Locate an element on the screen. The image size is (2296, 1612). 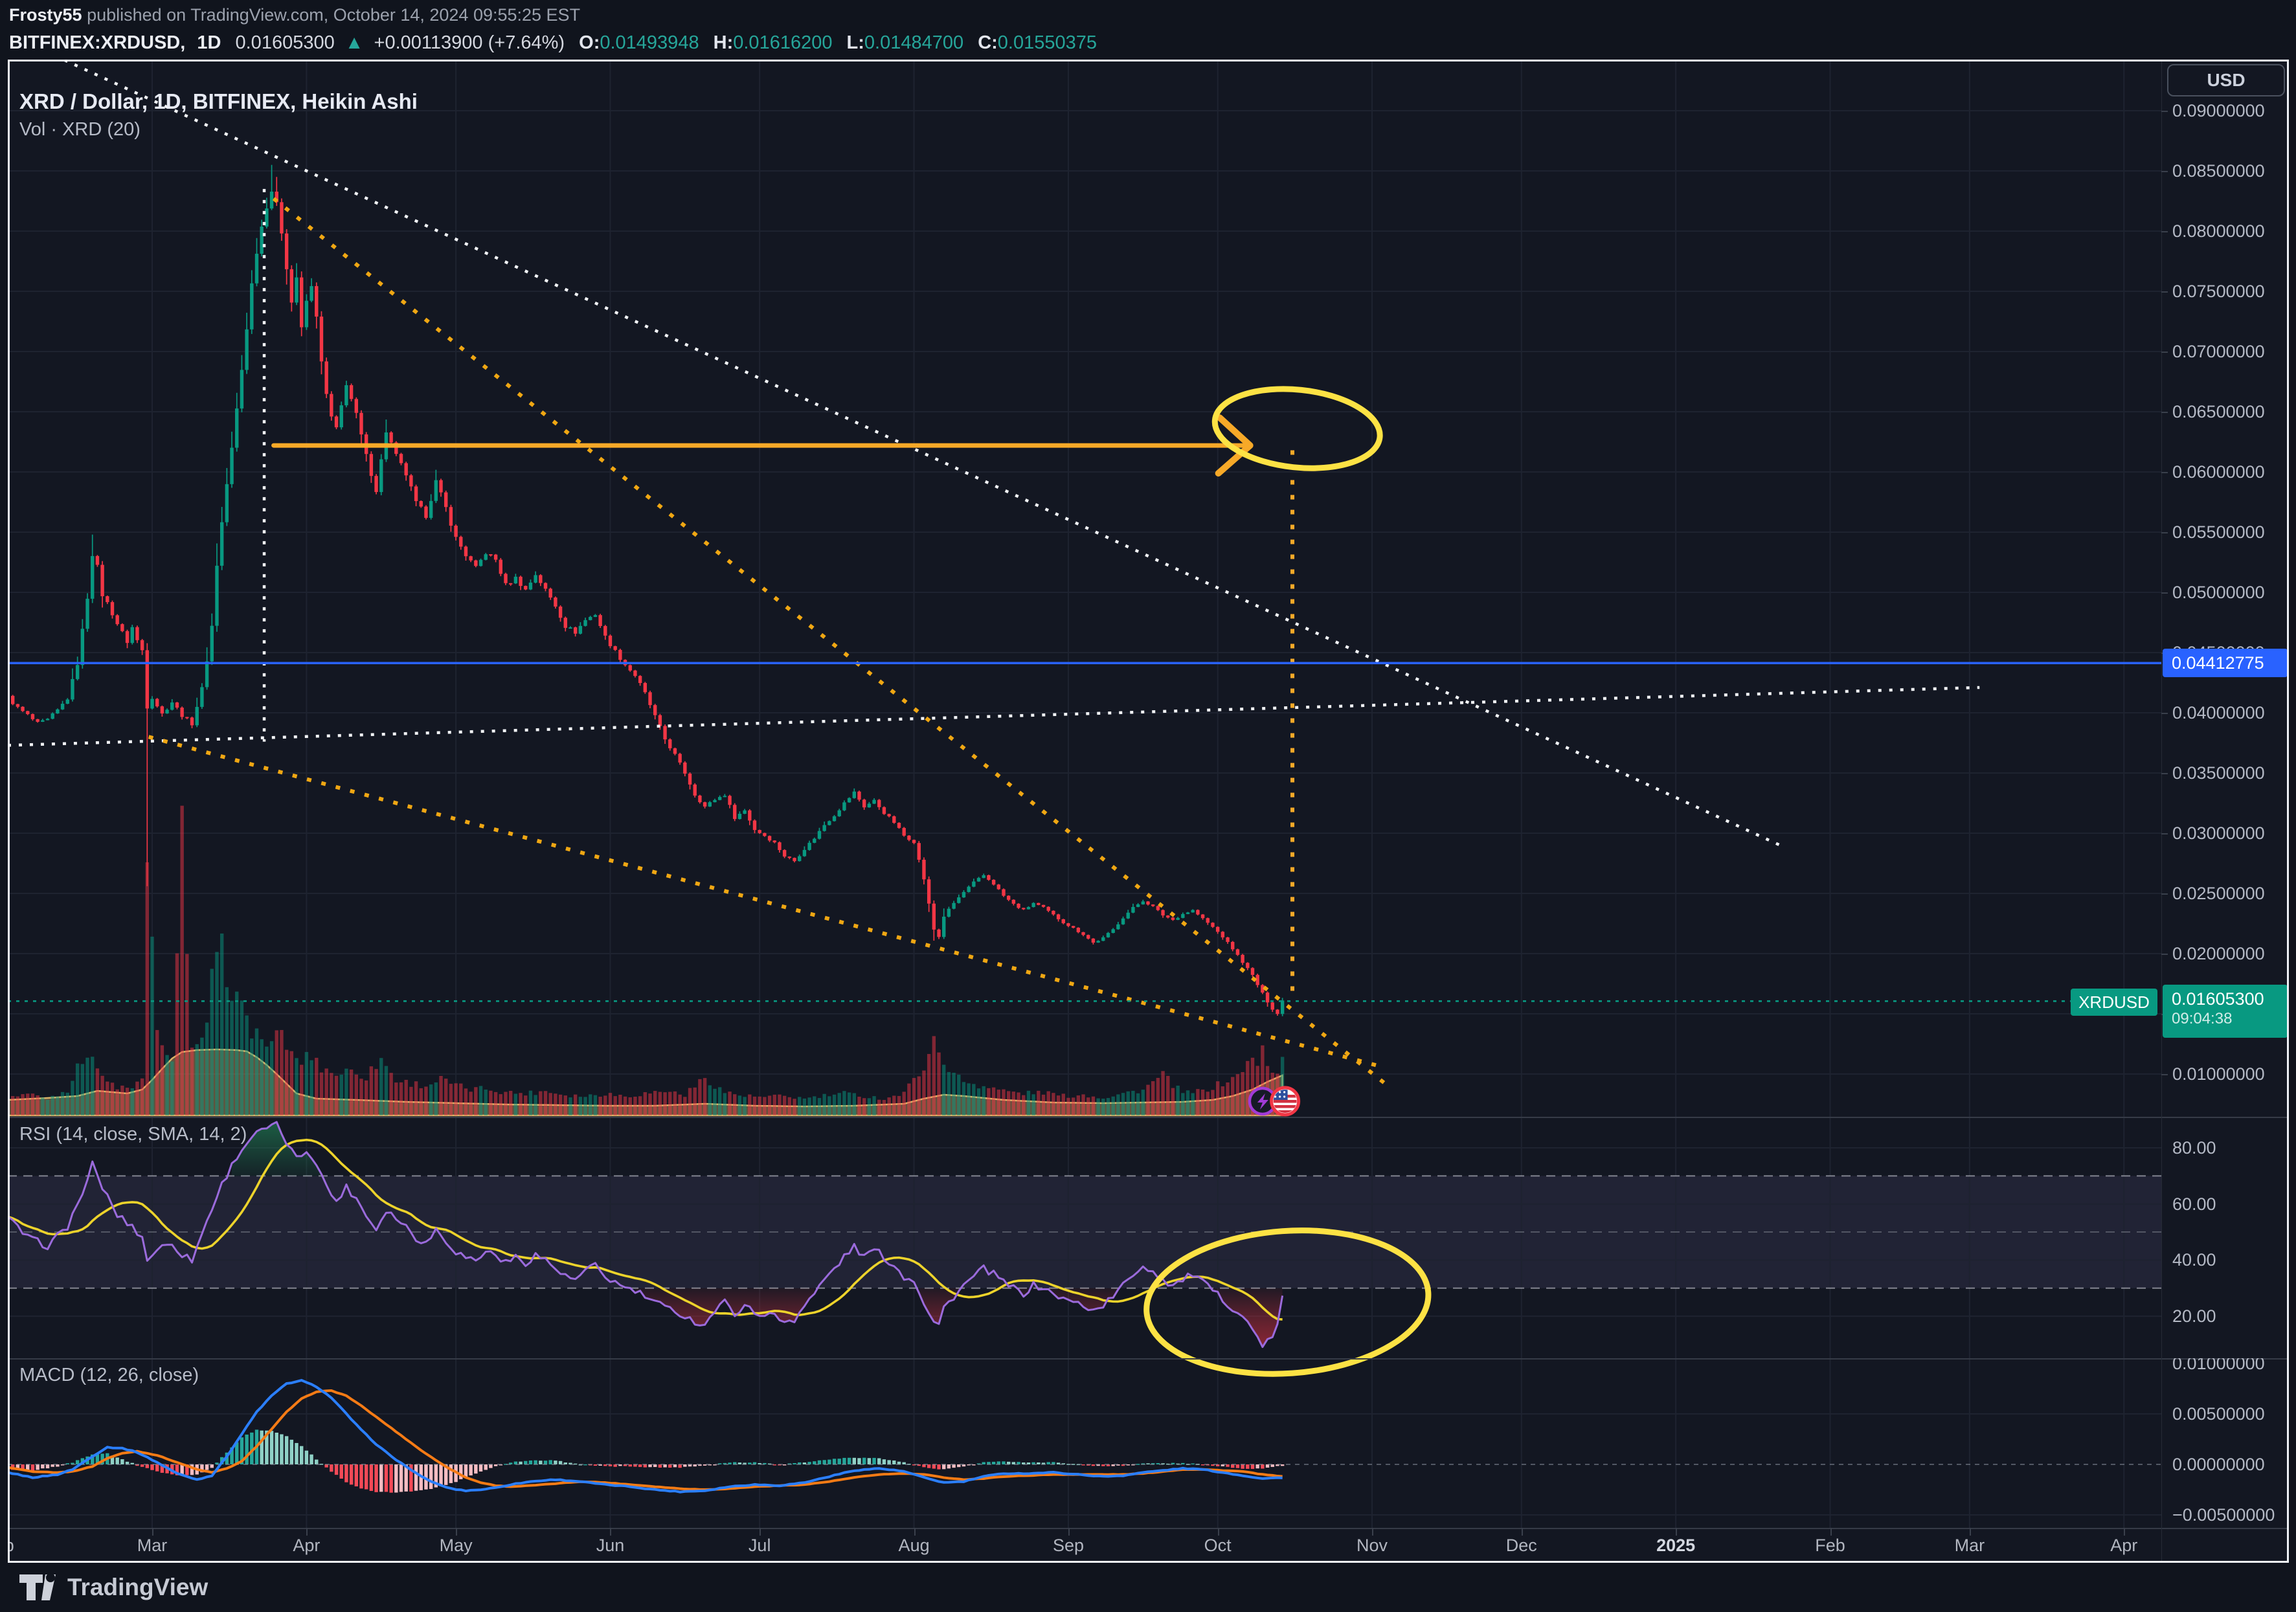
time-axis-label: May is located at coordinates (456, 1546).